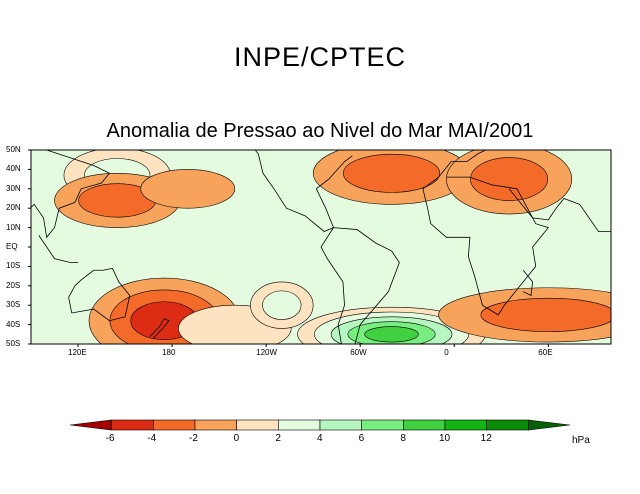  What do you see at coordinates (13, 324) in the screenshot?
I see `lat-tick-label: 40S` at bounding box center [13, 324].